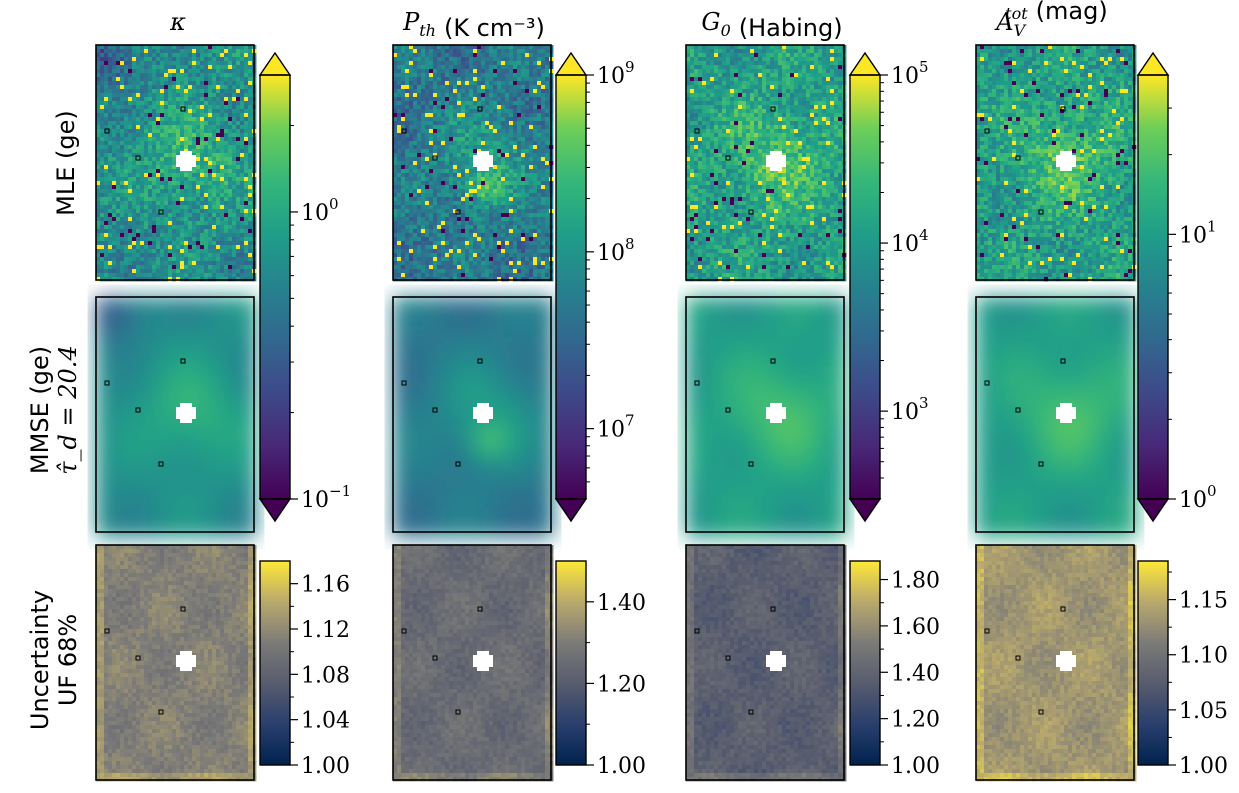 This screenshot has height=793, width=1239. I want to click on map-panel-r0-c1, so click(473, 163).